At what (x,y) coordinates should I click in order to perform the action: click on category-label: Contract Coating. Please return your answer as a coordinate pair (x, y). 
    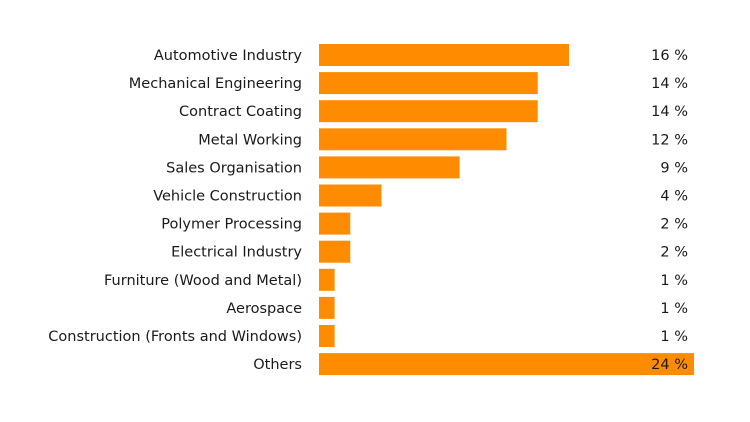
    Looking at the image, I should click on (240, 112).